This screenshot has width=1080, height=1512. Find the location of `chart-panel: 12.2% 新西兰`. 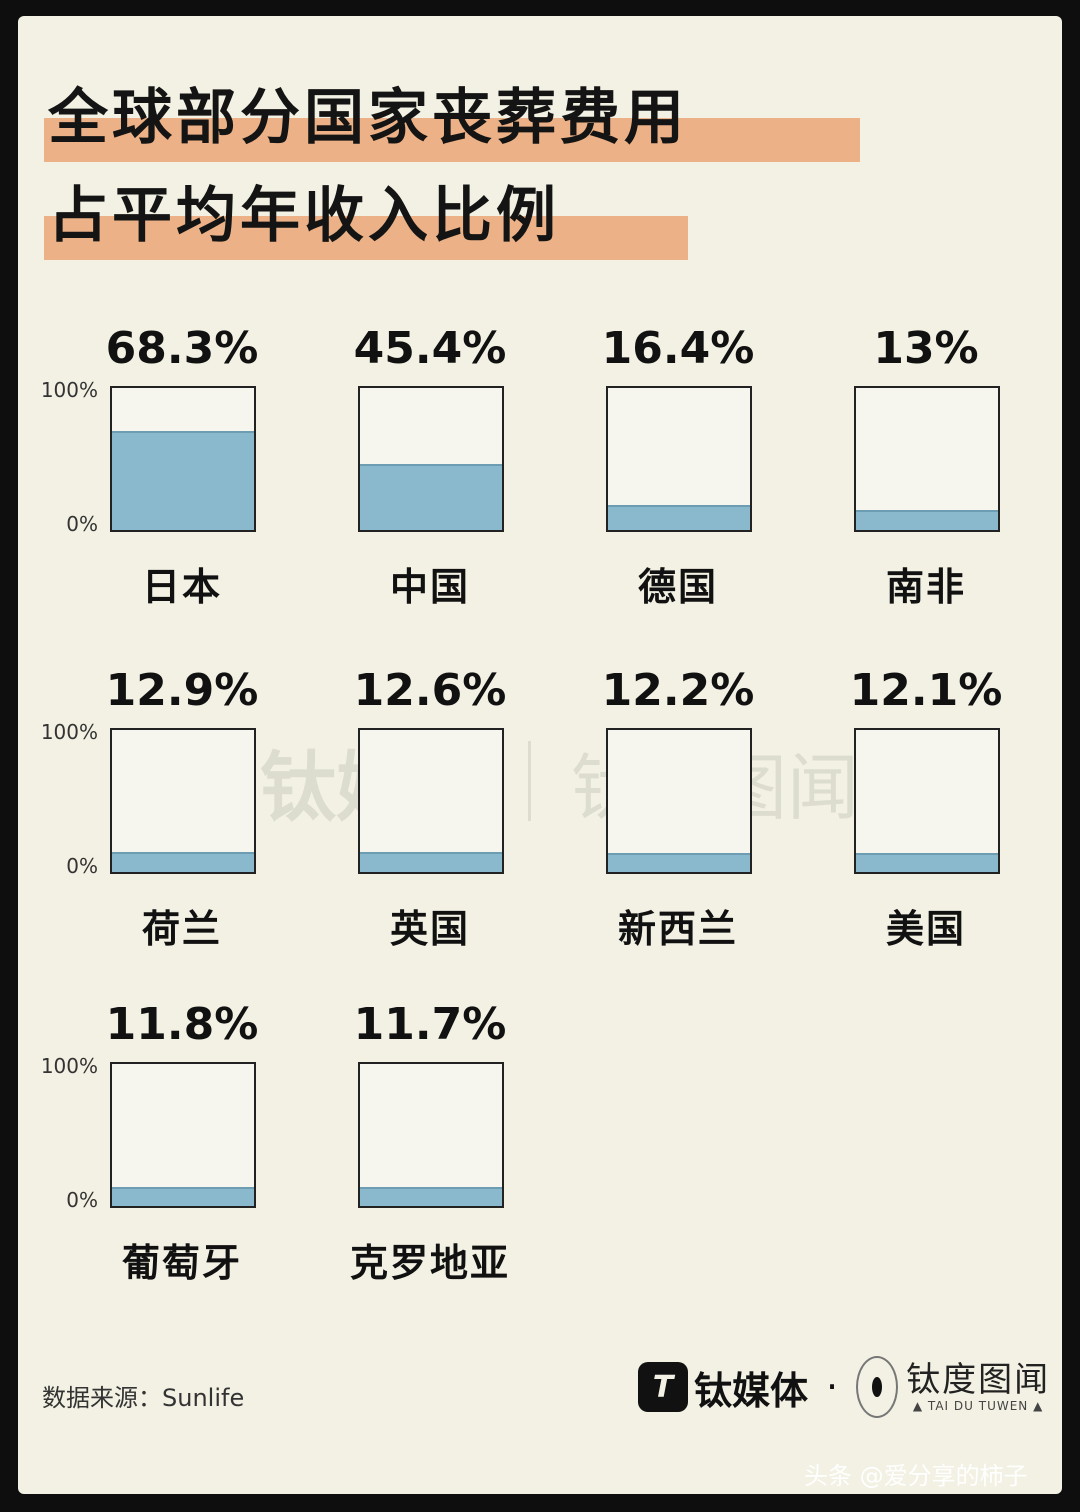

chart-panel: 12.2% 新西兰 is located at coordinates (678, 812).